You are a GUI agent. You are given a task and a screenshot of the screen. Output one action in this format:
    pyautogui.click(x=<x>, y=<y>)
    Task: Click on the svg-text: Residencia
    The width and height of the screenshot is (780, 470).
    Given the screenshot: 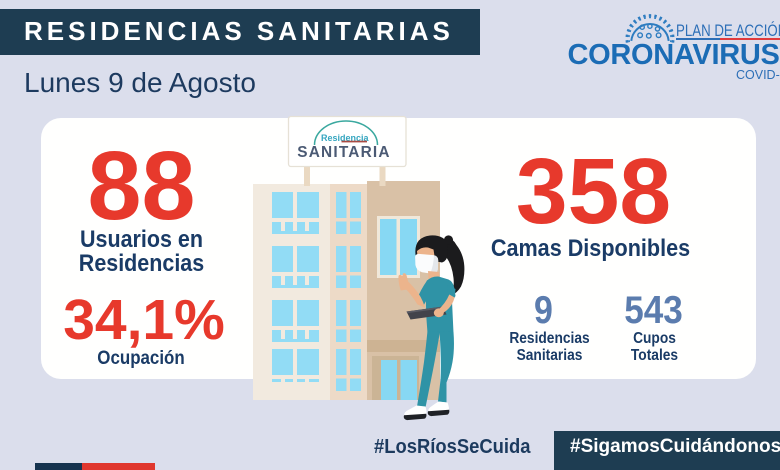 What is the action you would take?
    pyautogui.click(x=345, y=138)
    